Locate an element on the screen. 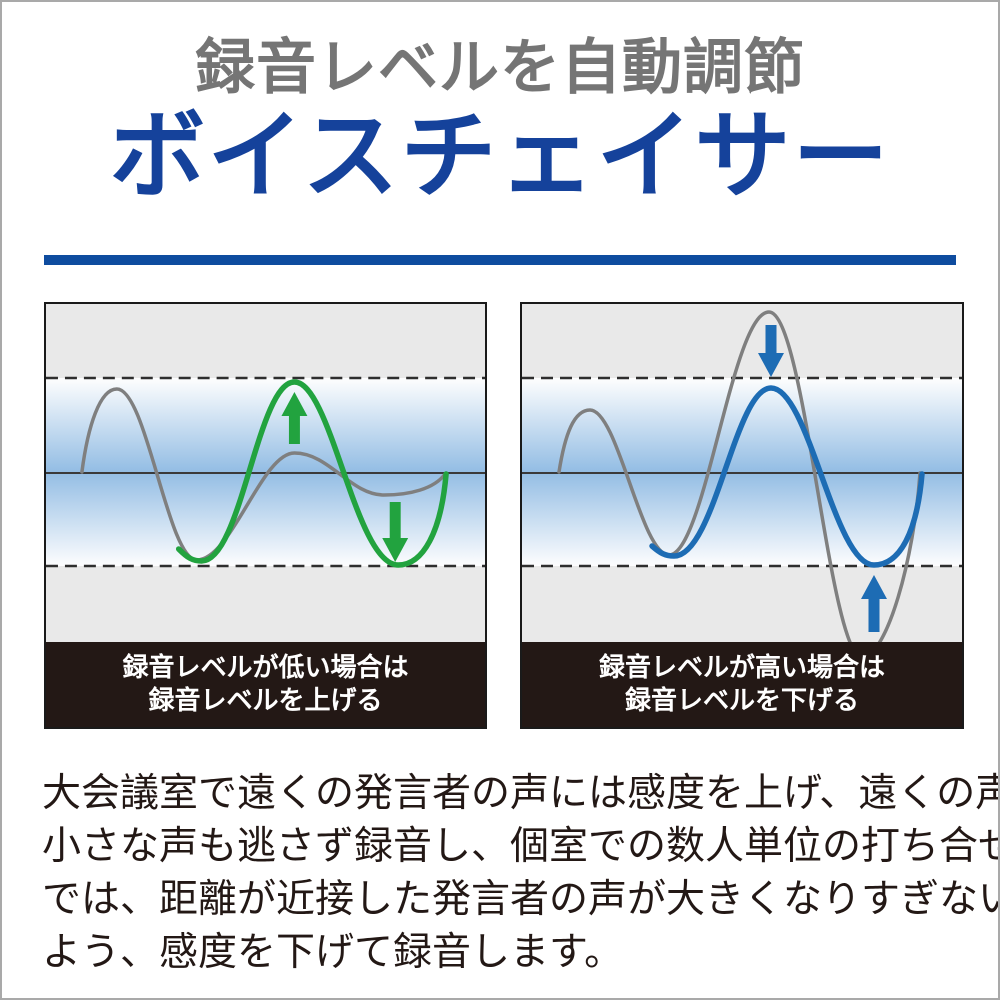 The image size is (1000, 1000). description-line: 大会議室で遠くの発言者の声には感度を上げ、遠くの声・ is located at coordinates (521, 793).